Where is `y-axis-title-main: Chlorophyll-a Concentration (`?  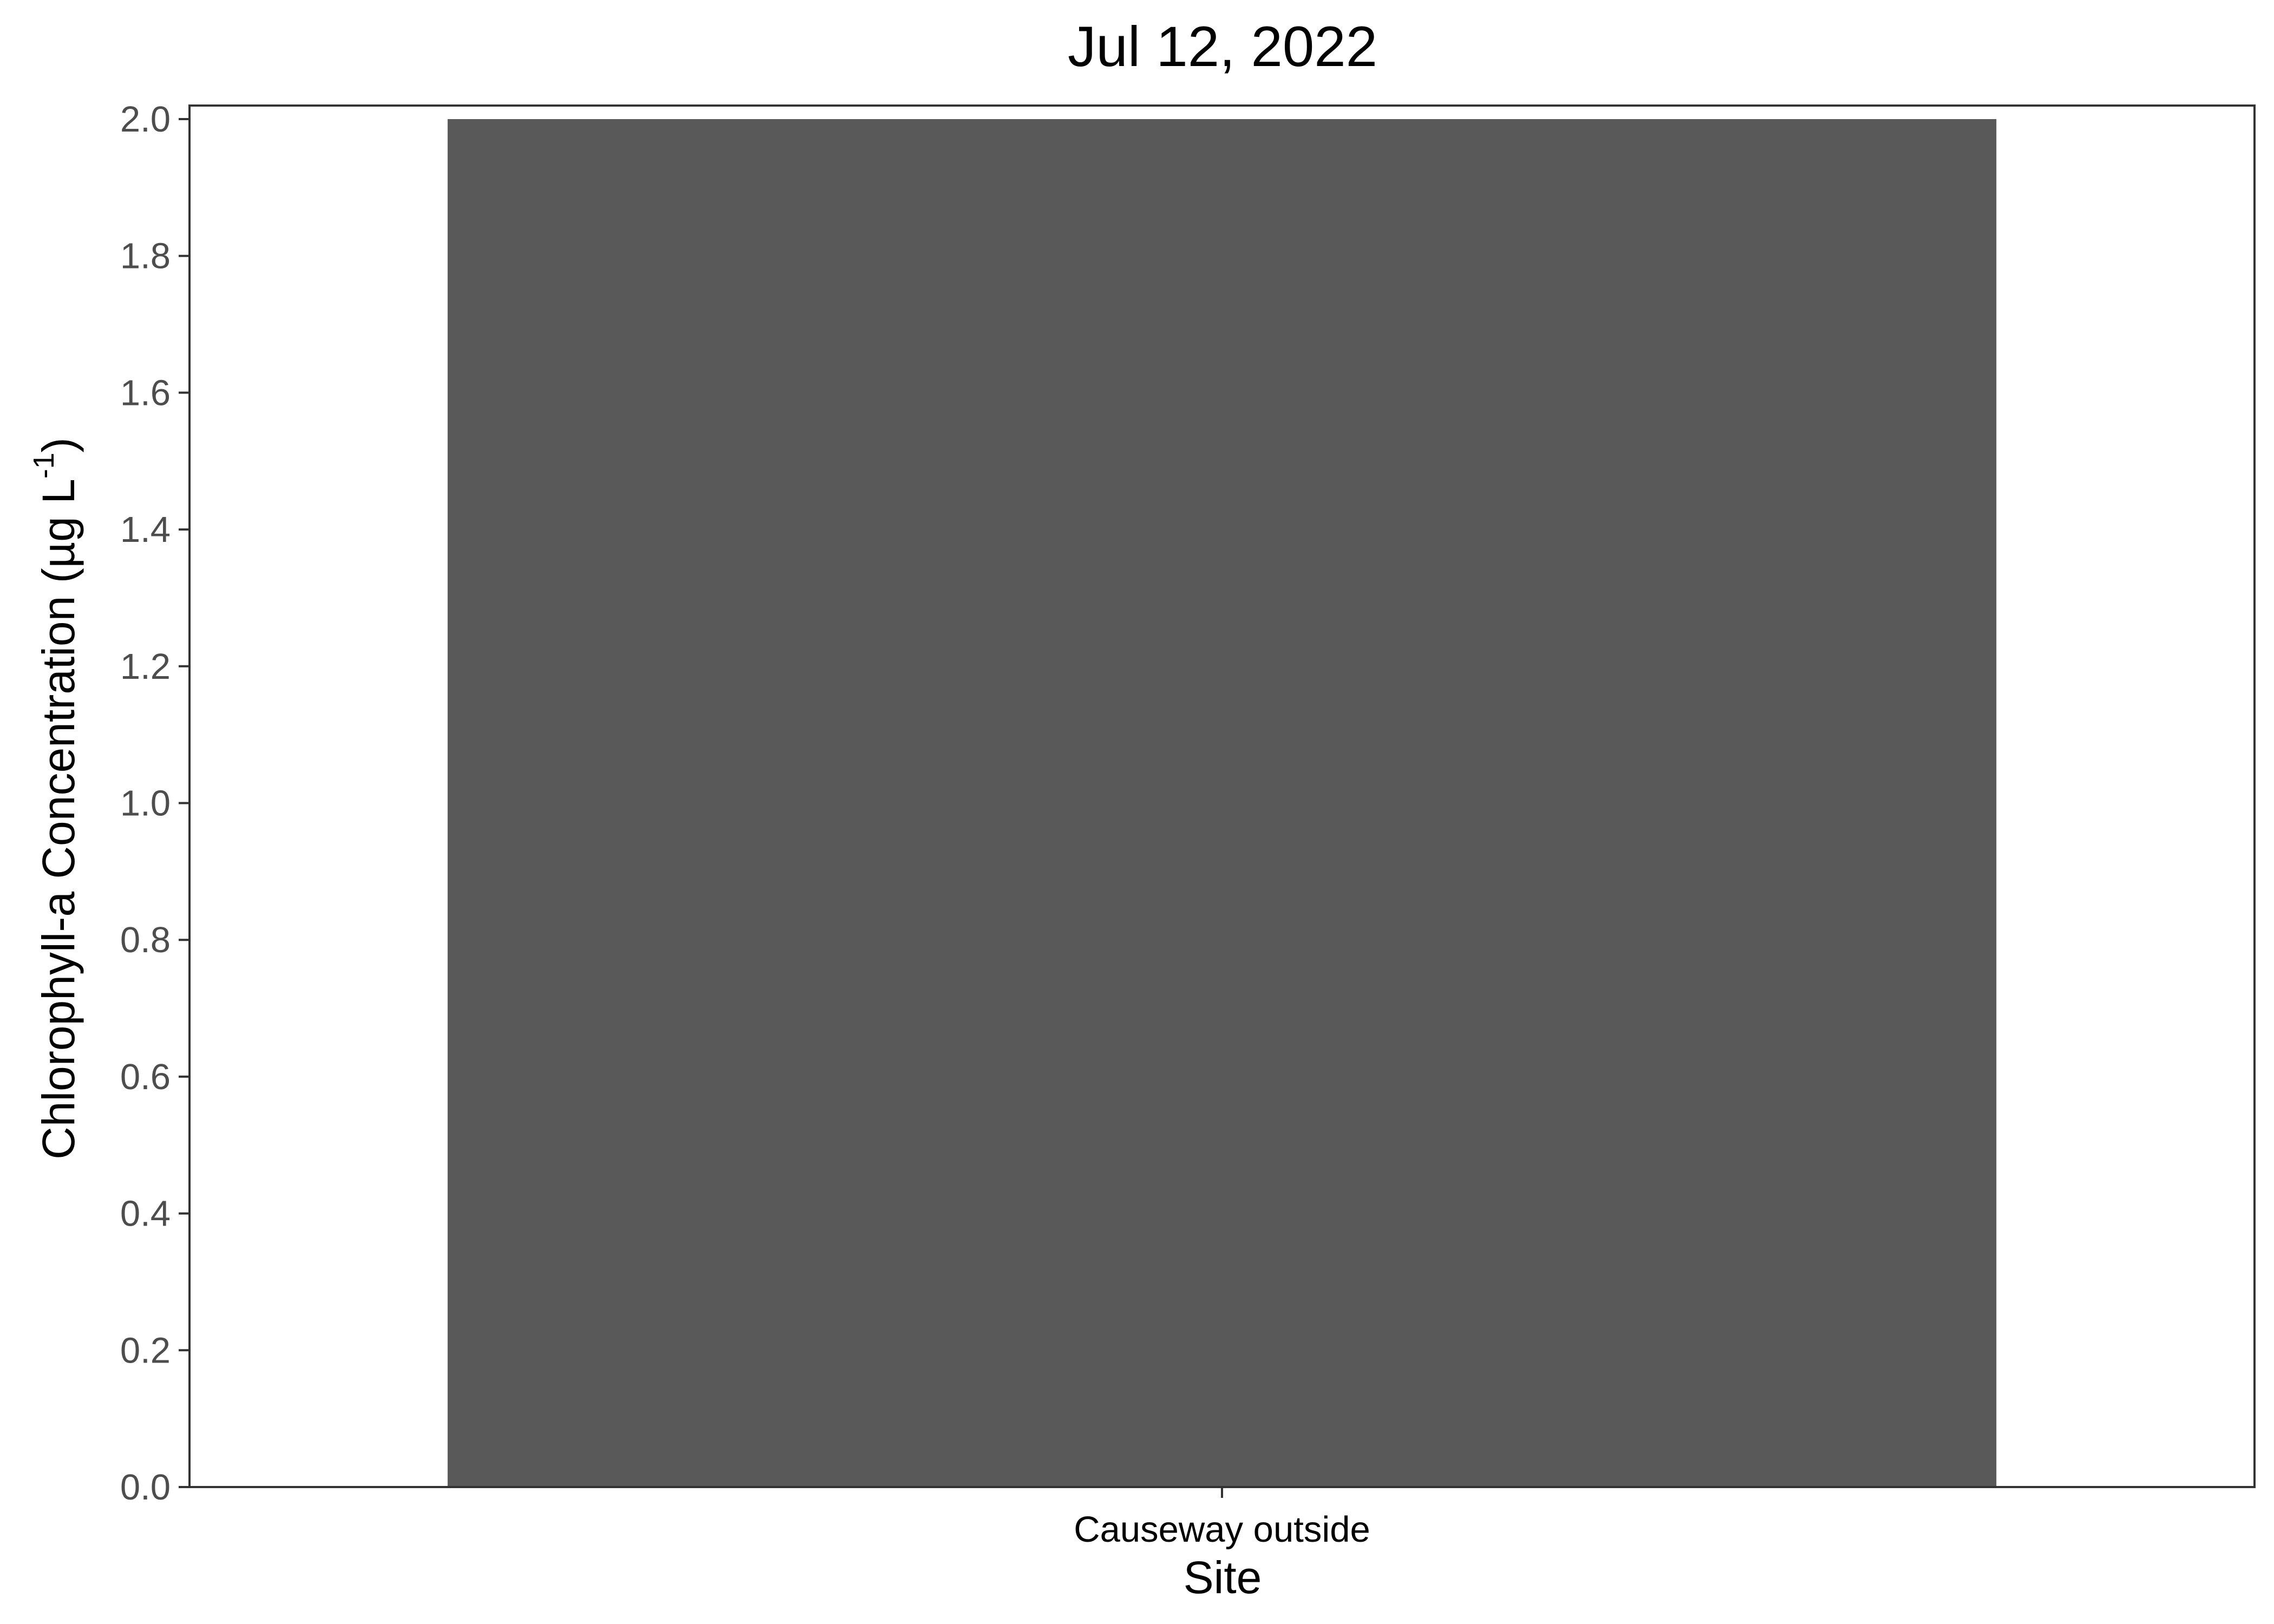 y-axis-title-main: Chlorophyll-a Concentration ( is located at coordinates (59, 864).